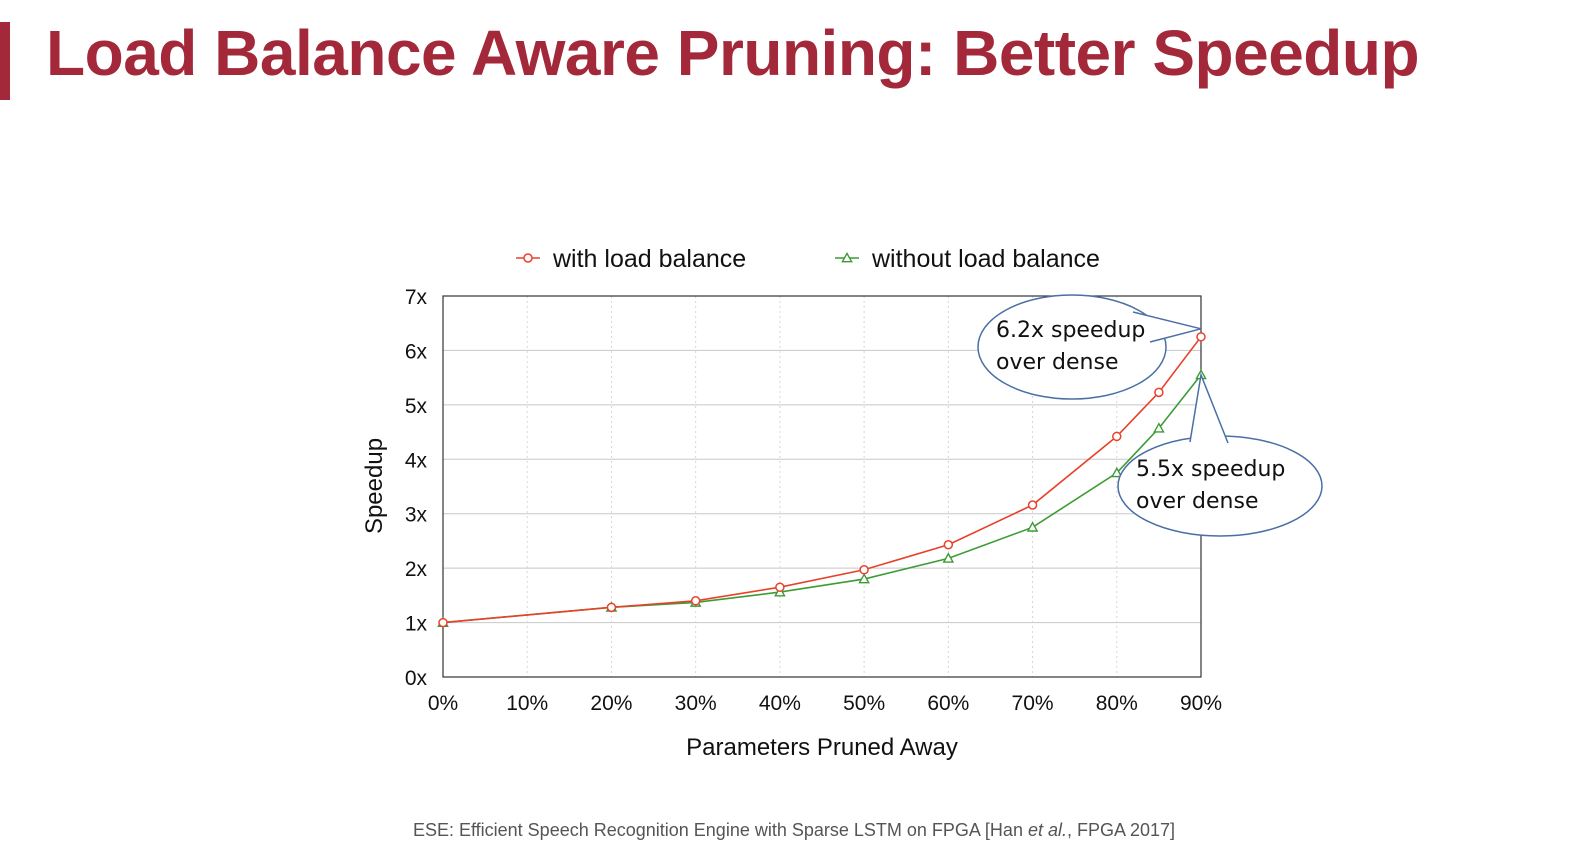 Image resolution: width=1588 pixels, height=856 pixels. Describe the element at coordinates (416, 515) in the screenshot. I see `y-tick-label: 3x` at that location.